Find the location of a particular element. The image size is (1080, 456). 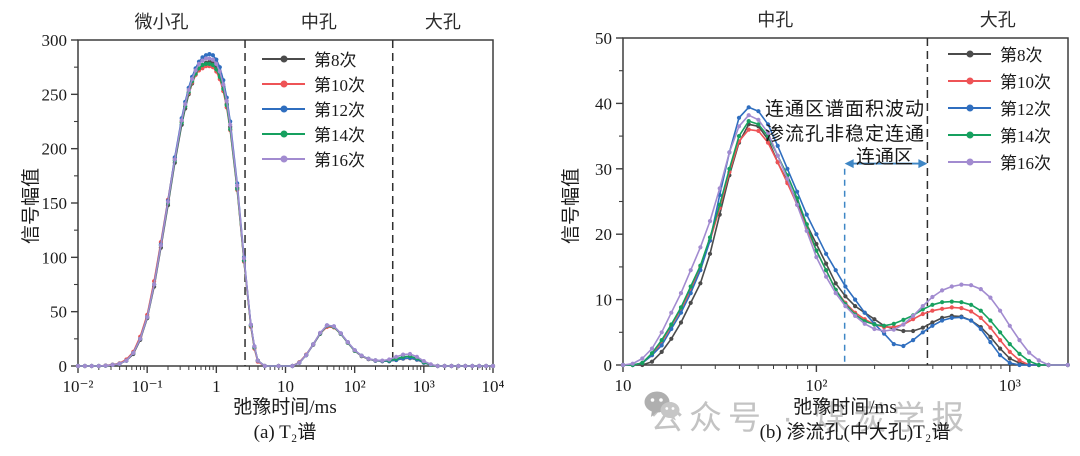

x-axis-label-b: 弛豫时间/ms is located at coordinates (845, 407).